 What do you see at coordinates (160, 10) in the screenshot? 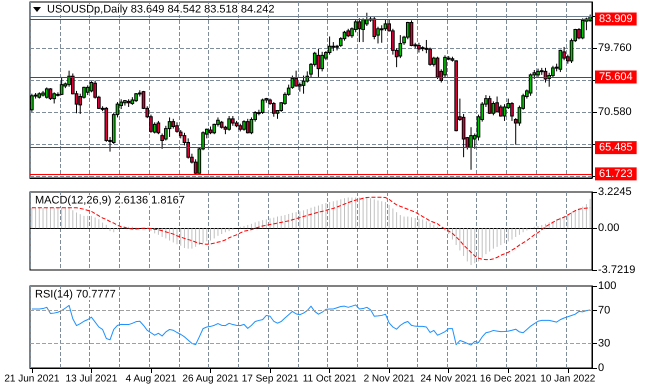
I see `chart-title: USOUSDp,Daily 83.649 84.542 83.518 84.242` at bounding box center [160, 10].